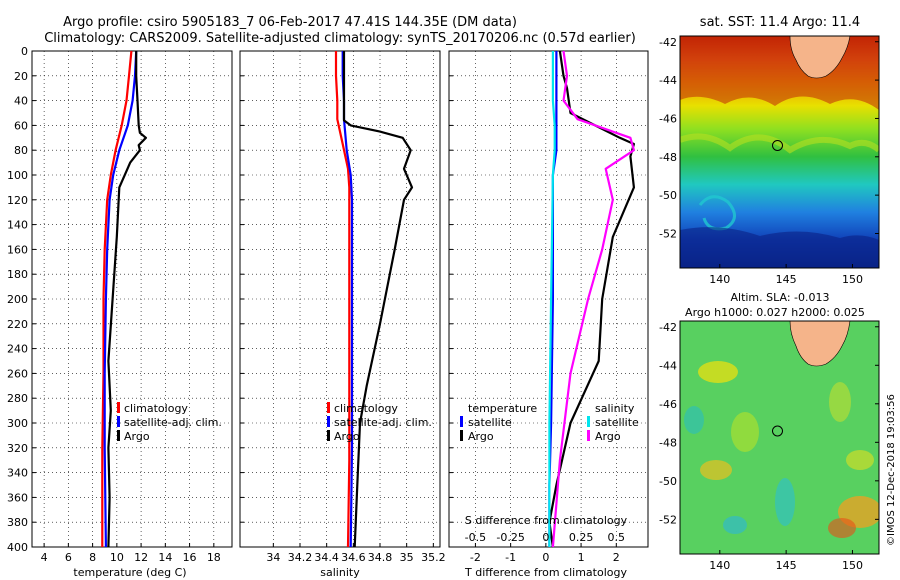  I want to click on xtick-label: 0, so click(545, 557).